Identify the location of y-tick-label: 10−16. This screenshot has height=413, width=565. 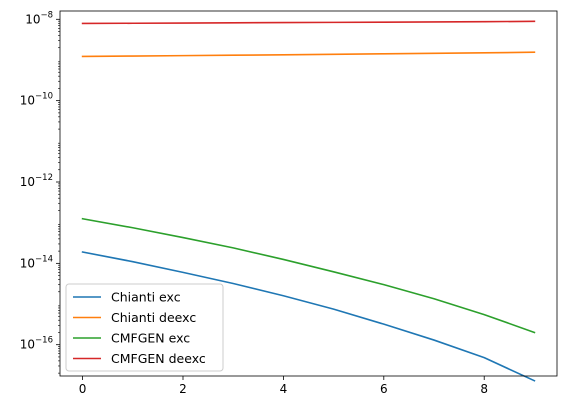
(36, 344).